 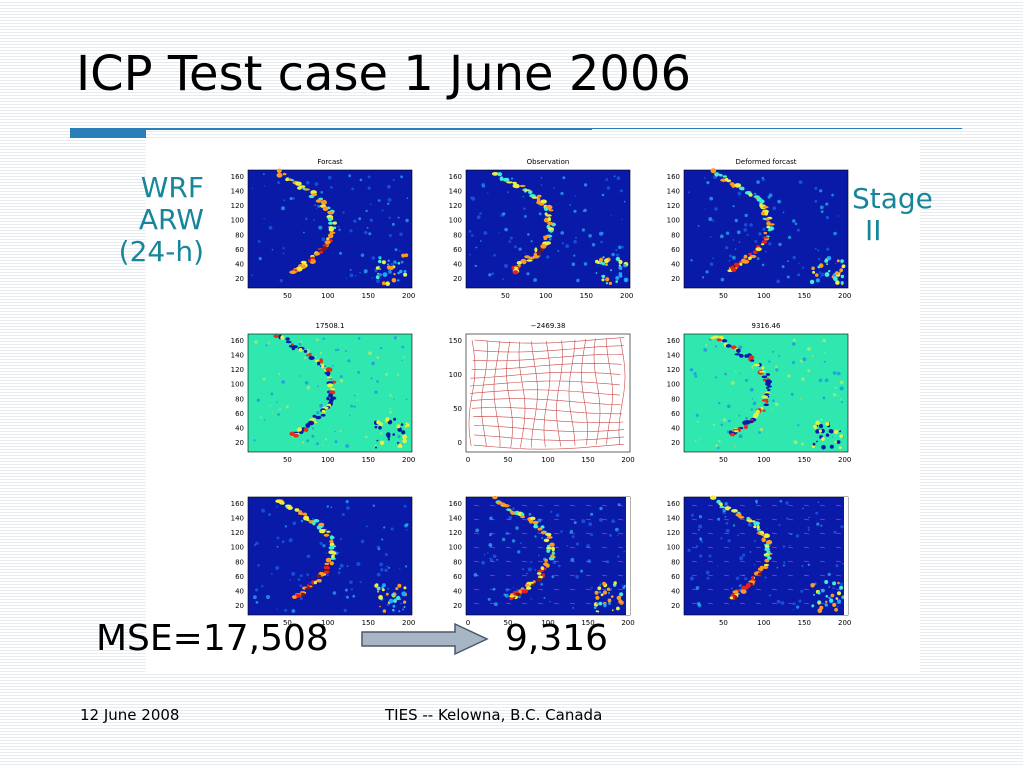 What do you see at coordinates (369, 129) in the screenshot?
I see `title-rule` at bounding box center [369, 129].